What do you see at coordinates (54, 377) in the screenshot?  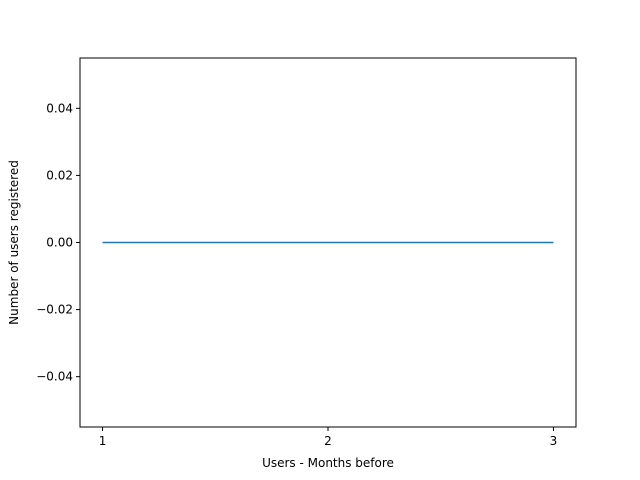 I see `y-tick-label: −0.04` at bounding box center [54, 377].